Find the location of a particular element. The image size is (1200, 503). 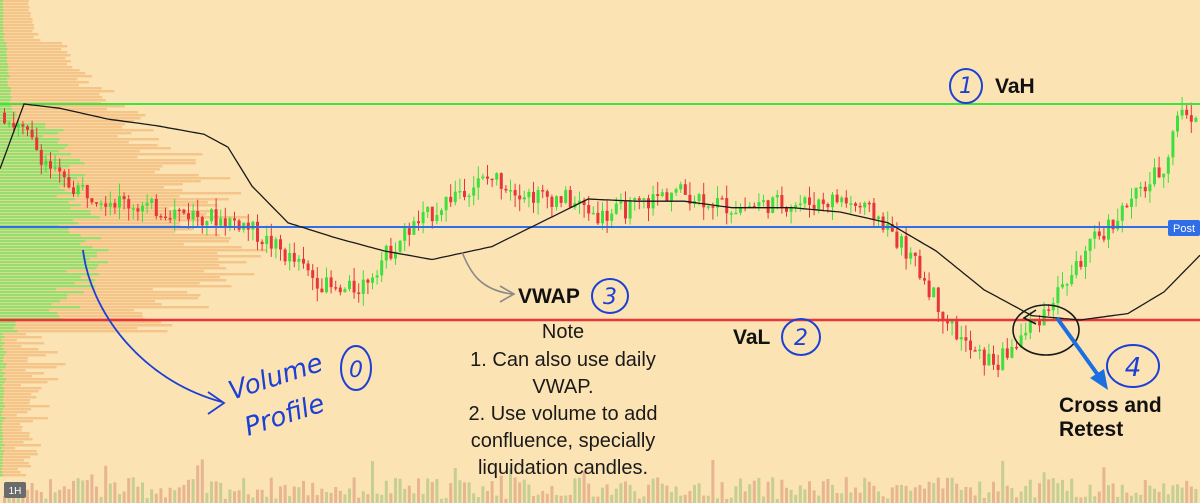

cross-label-line1: Cross and is located at coordinates (1110, 405).